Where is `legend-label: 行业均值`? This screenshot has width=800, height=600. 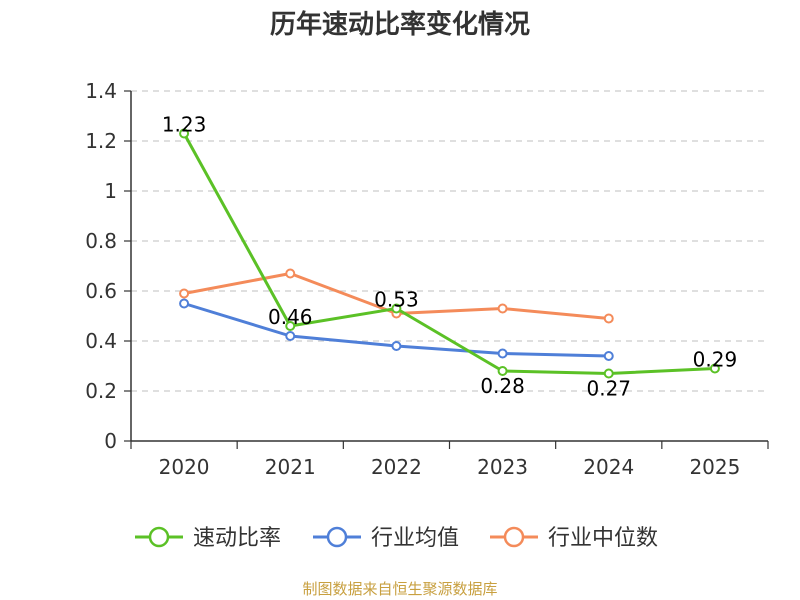
legend-label: 行业均值 is located at coordinates (415, 538).